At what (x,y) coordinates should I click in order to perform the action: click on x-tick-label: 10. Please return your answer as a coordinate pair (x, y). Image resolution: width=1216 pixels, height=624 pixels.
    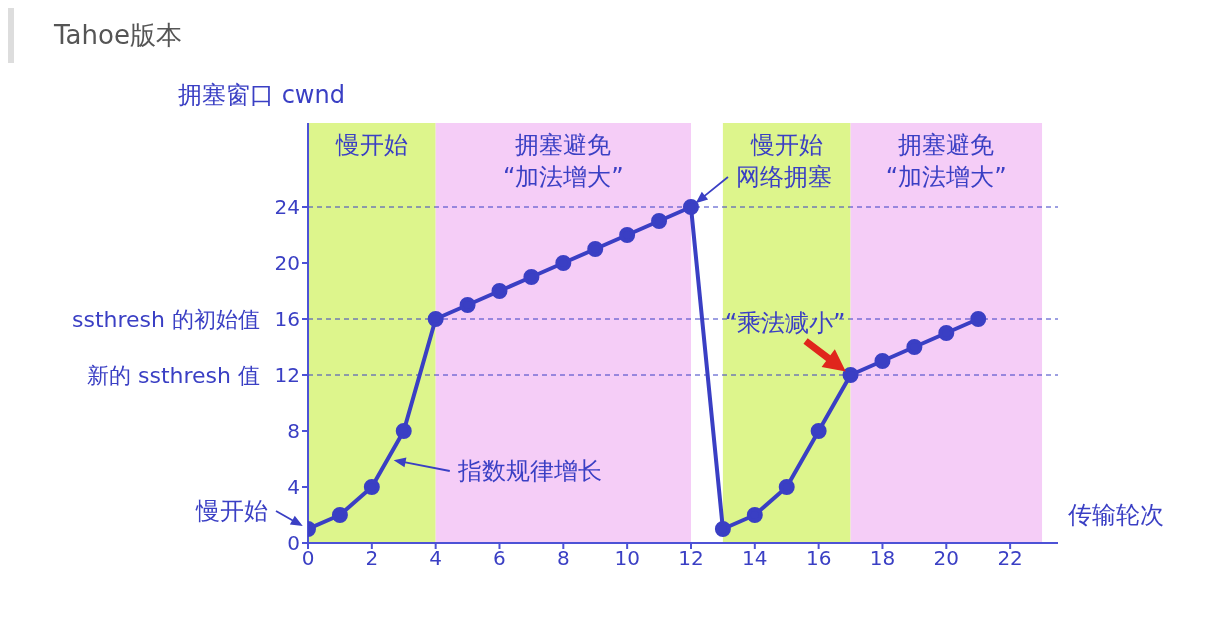
    Looking at the image, I should click on (627, 558).